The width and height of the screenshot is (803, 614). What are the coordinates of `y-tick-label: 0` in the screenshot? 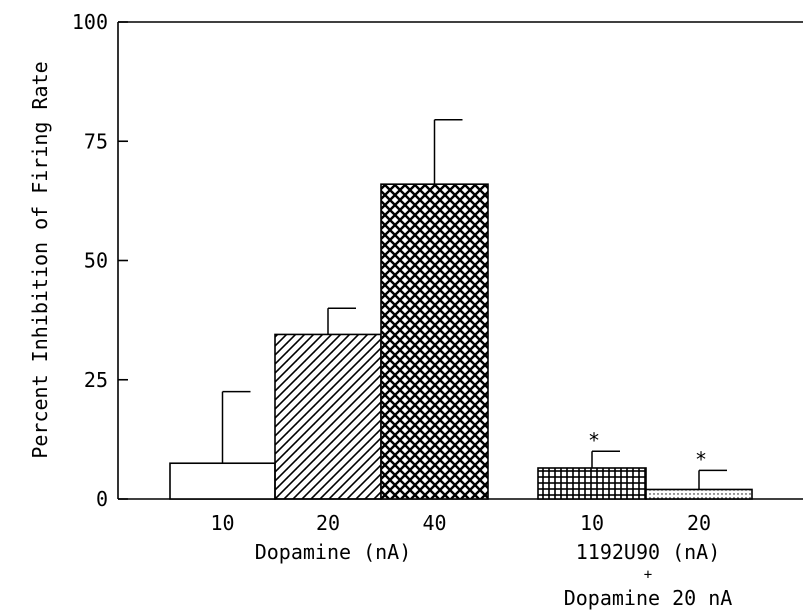 It's located at (102, 499).